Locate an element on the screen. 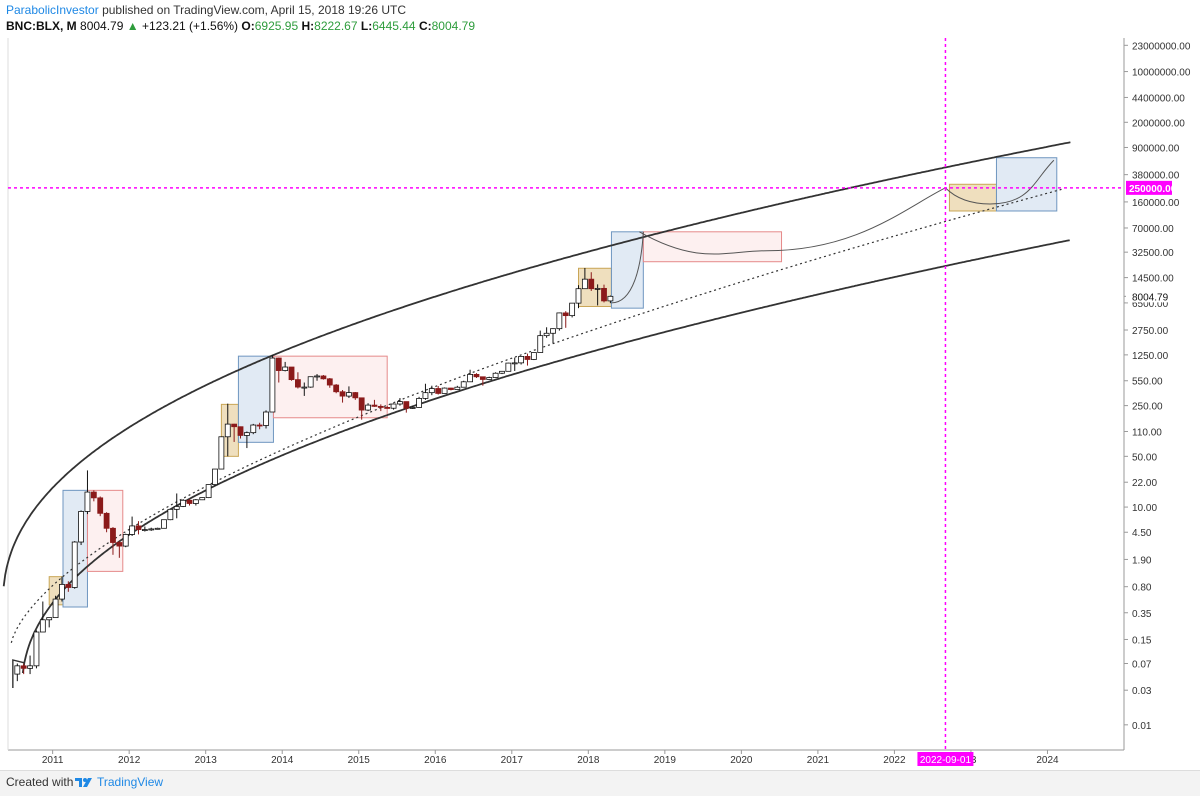 The height and width of the screenshot is (796, 1200). open-value: 6925.95 is located at coordinates (276, 26).